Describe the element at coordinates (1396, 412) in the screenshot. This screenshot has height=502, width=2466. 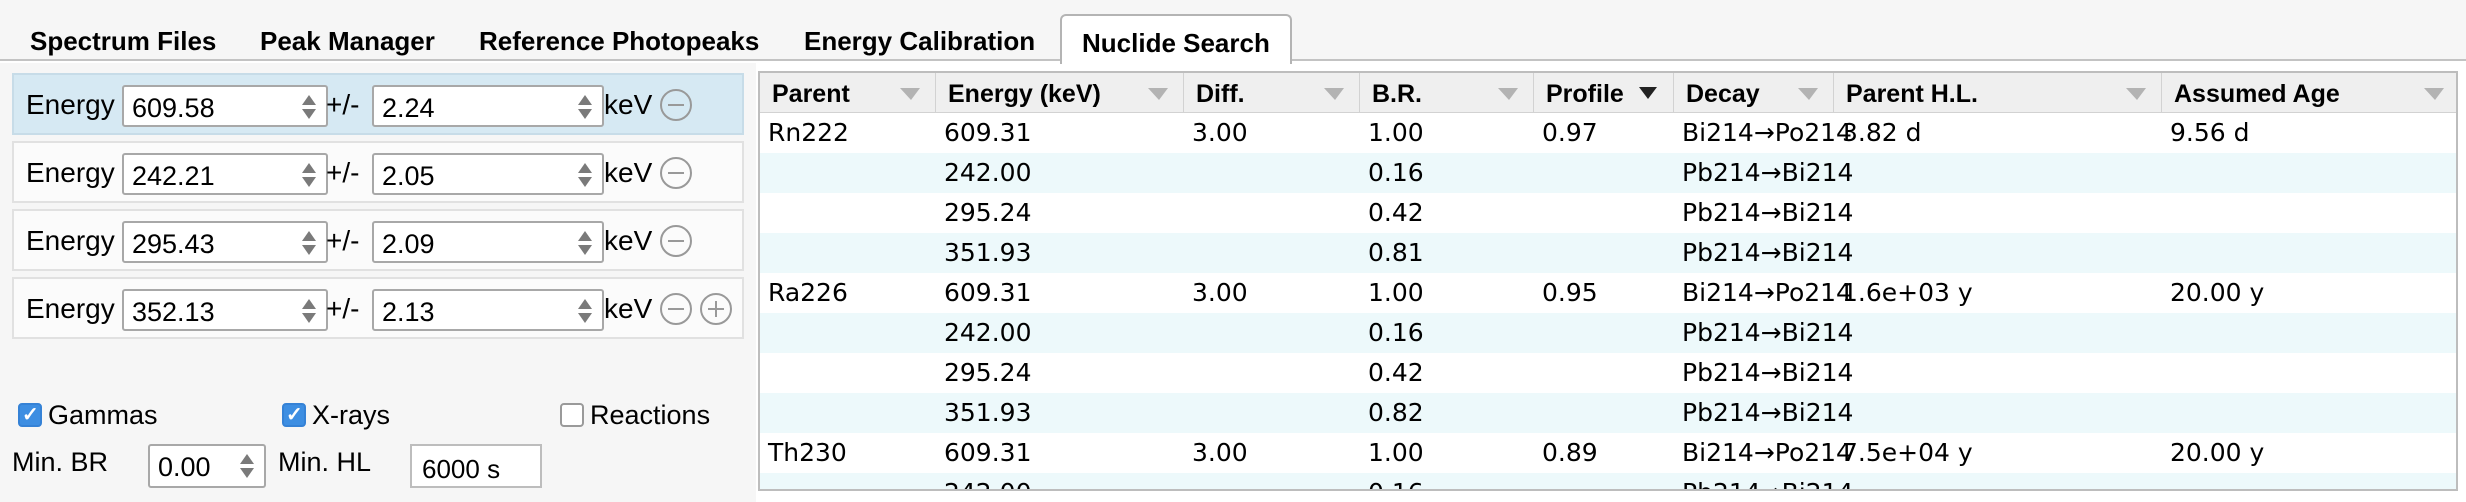
I see `cell-b-r: 0.82` at that location.